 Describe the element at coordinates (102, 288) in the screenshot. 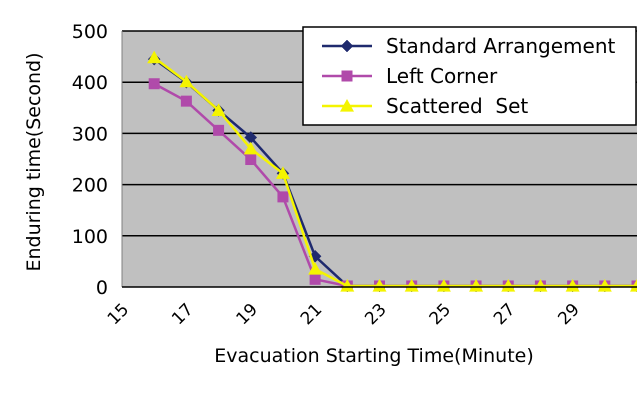

I see `y-tick-label: 0` at that location.